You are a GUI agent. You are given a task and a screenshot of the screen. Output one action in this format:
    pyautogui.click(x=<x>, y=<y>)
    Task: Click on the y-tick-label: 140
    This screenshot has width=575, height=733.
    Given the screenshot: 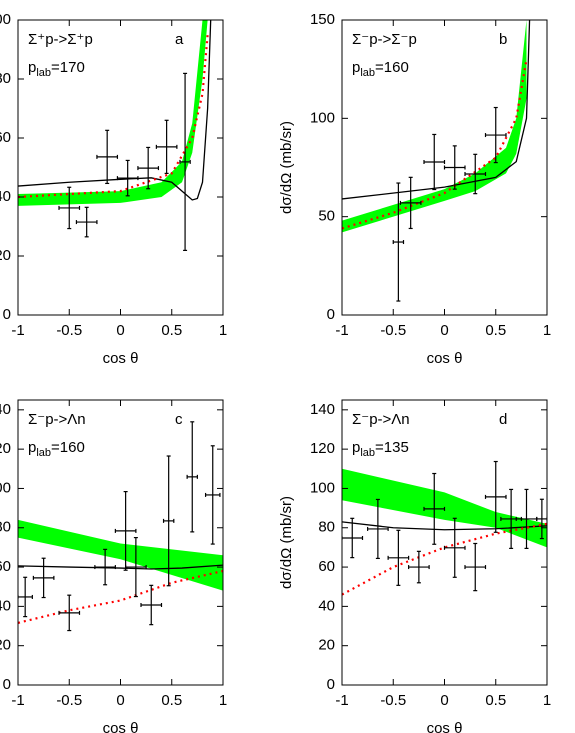 What is the action you would take?
    pyautogui.click(x=322, y=409)
    